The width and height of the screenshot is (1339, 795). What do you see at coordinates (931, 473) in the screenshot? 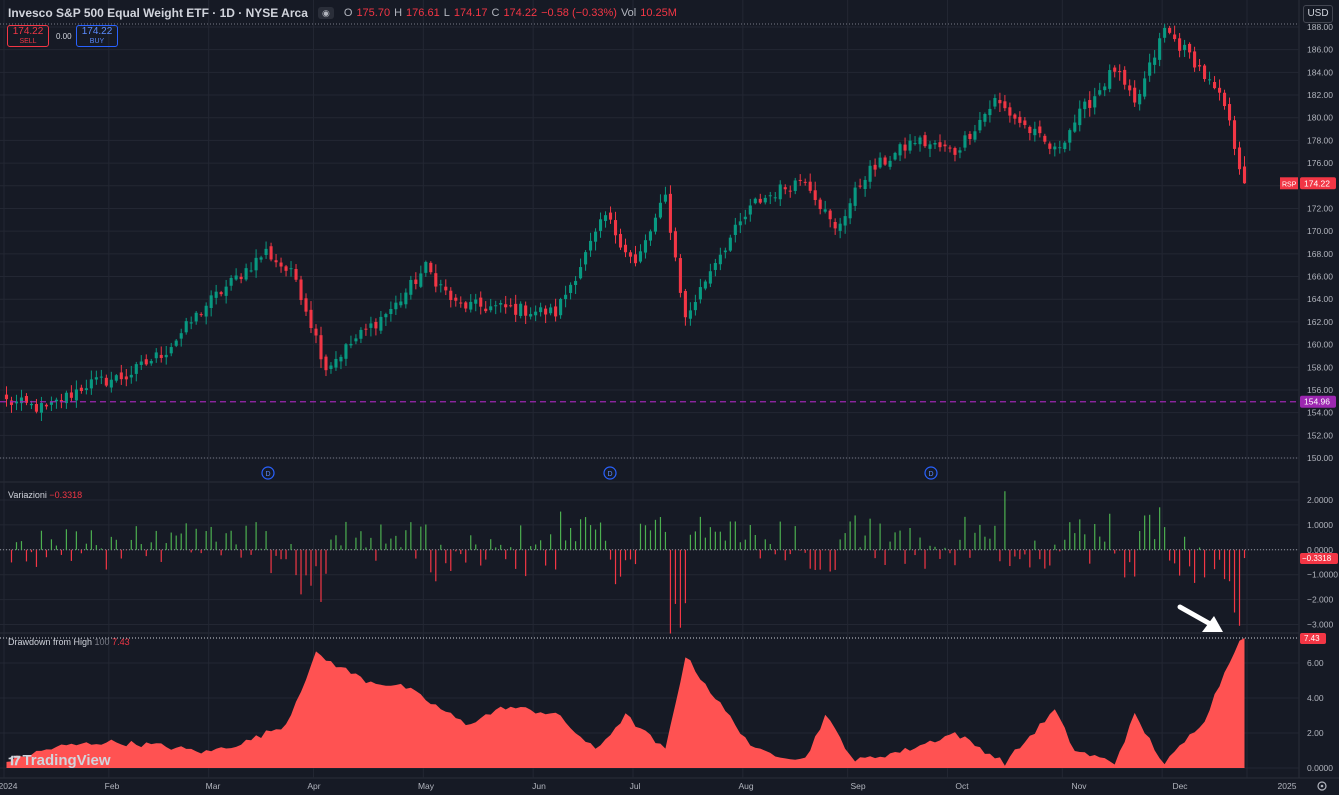
I see `dividend-marker` at bounding box center [931, 473].